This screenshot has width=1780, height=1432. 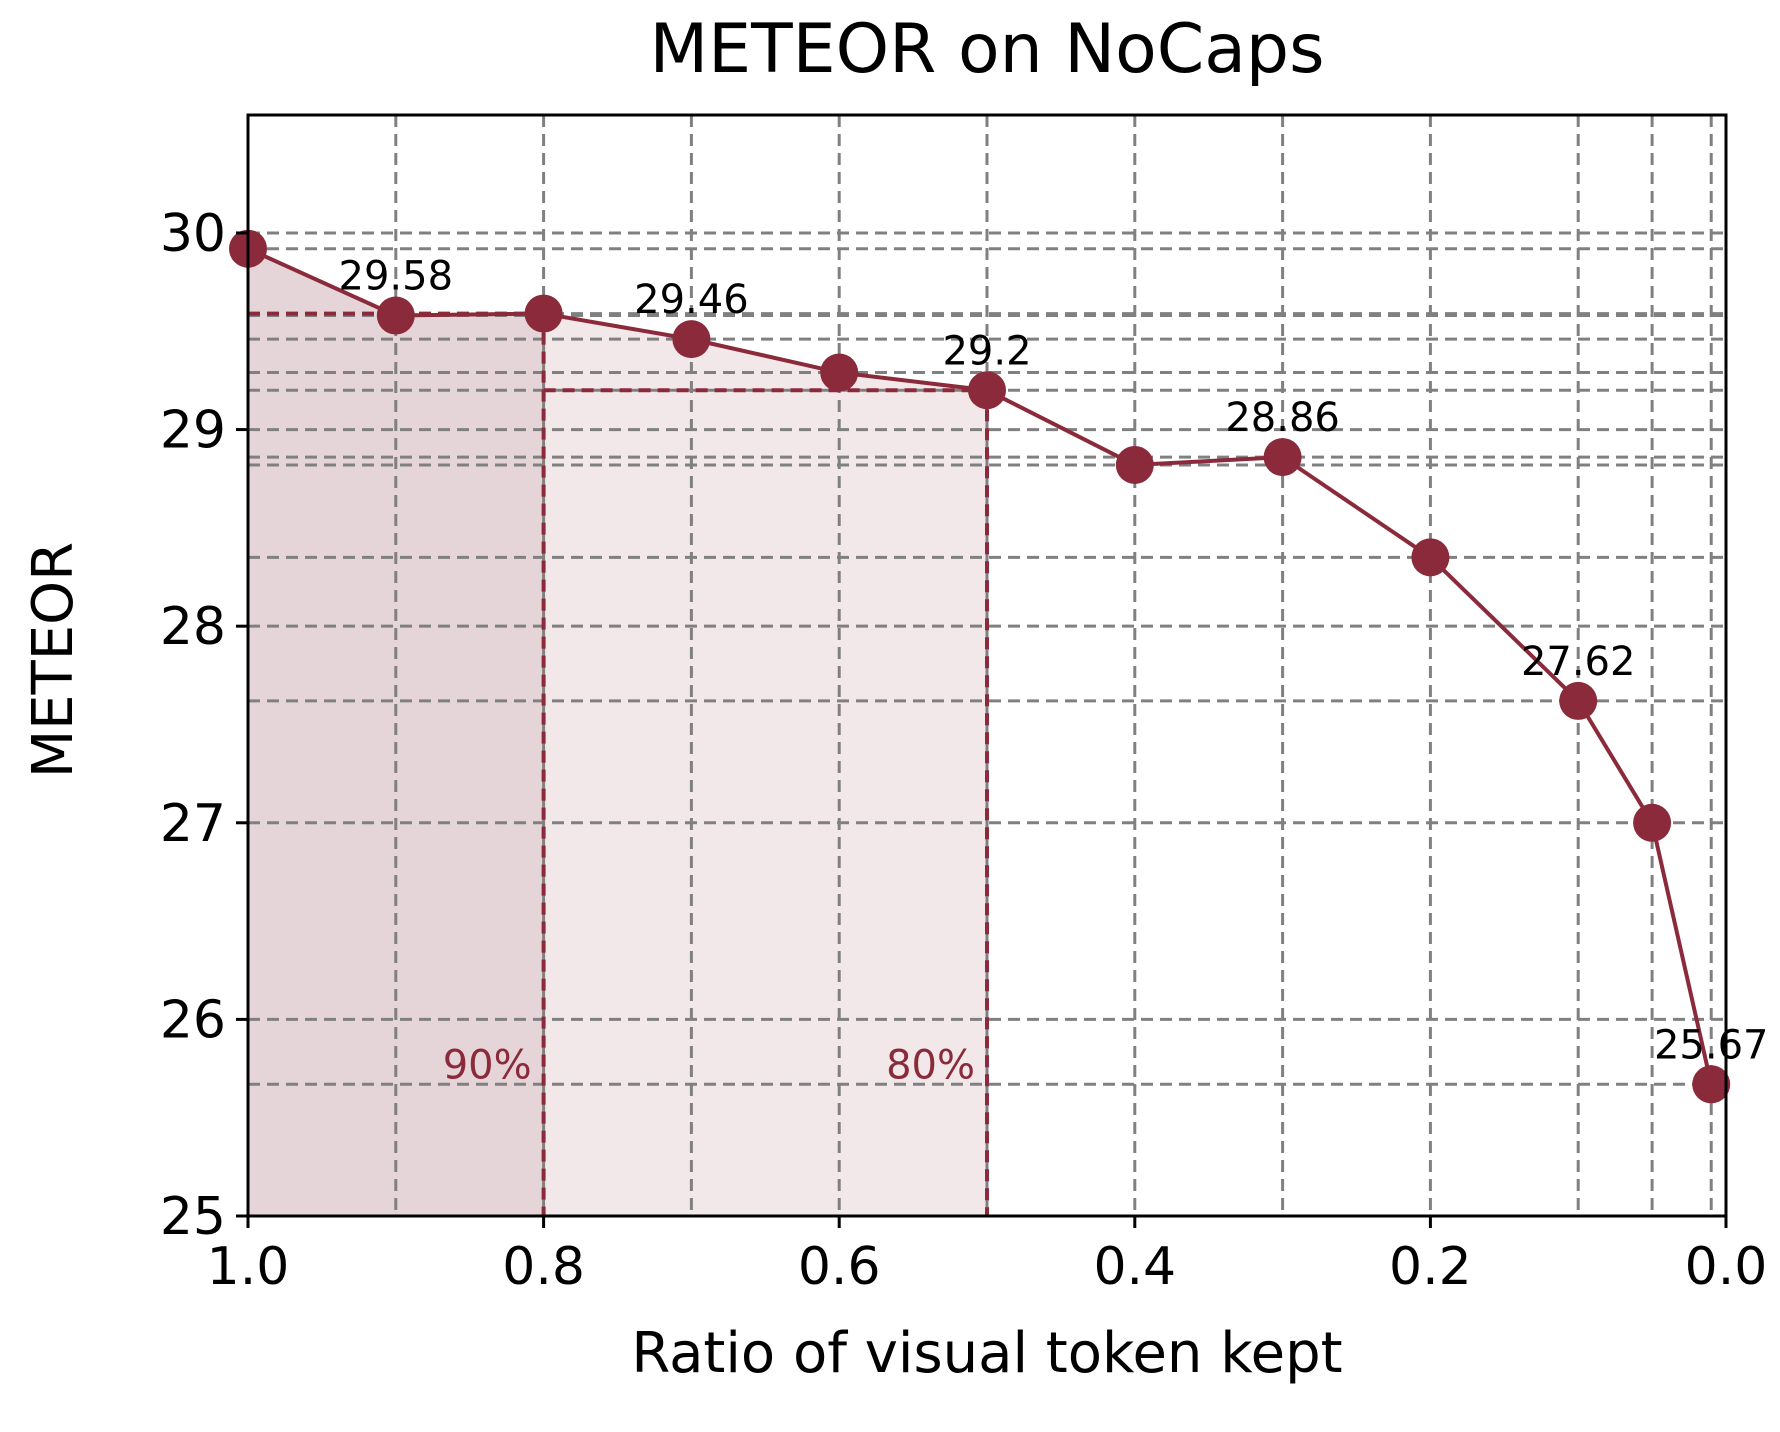 I want to click on data-label: 27.62, so click(x=1578, y=662).